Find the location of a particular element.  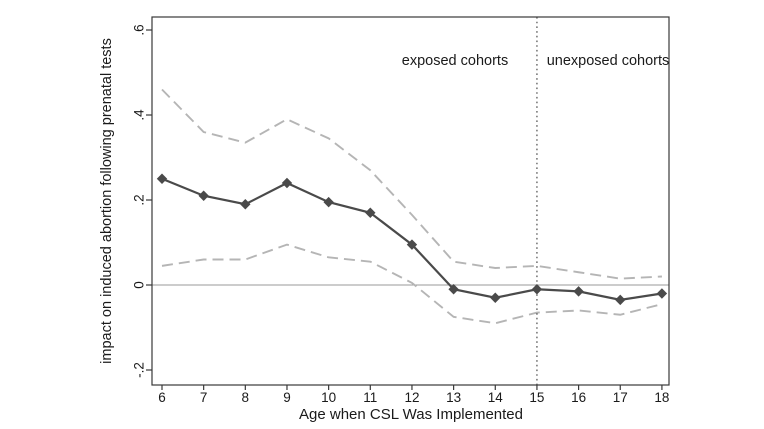

x-tick-label: 8 is located at coordinates (246, 397).